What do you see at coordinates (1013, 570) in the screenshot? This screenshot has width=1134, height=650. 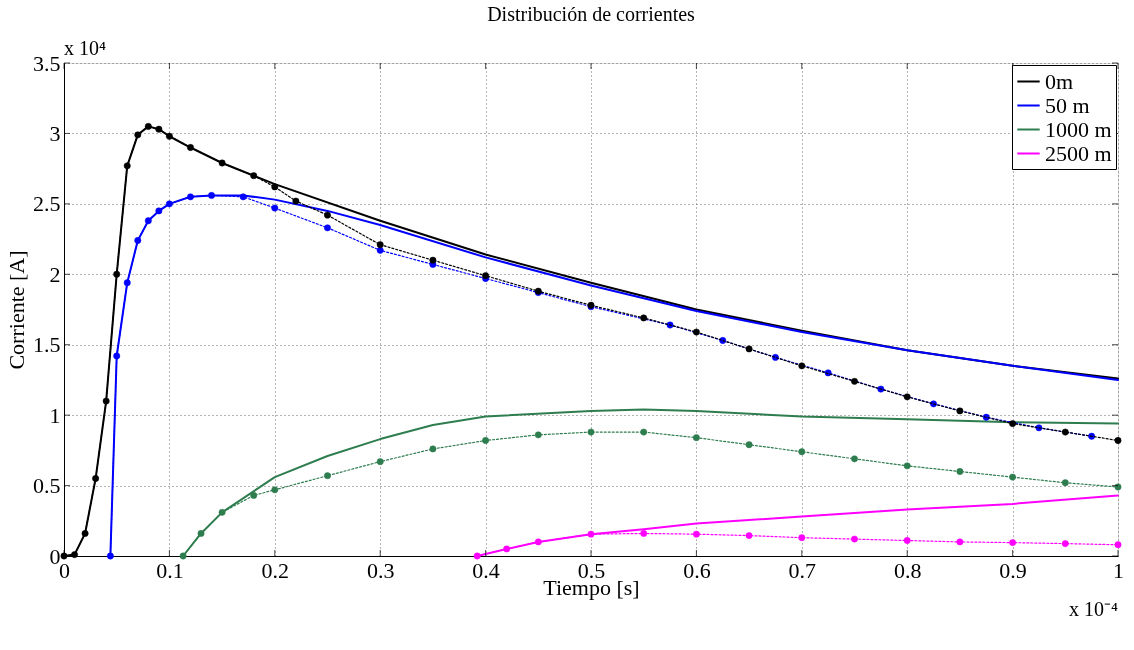 I see `x-tick-label: 0.9` at bounding box center [1013, 570].